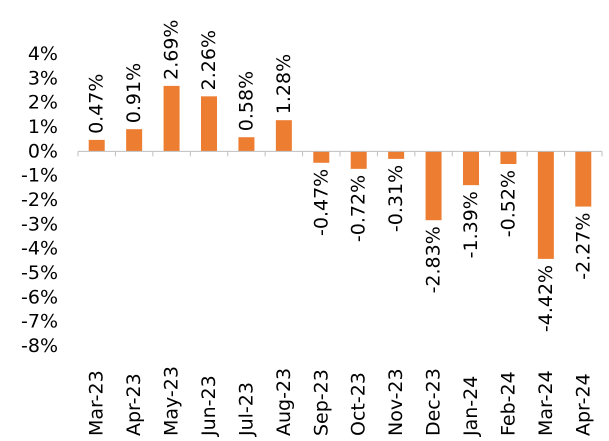  Describe the element at coordinates (43, 54) in the screenshot. I see `y-tick-label: 4%` at that location.